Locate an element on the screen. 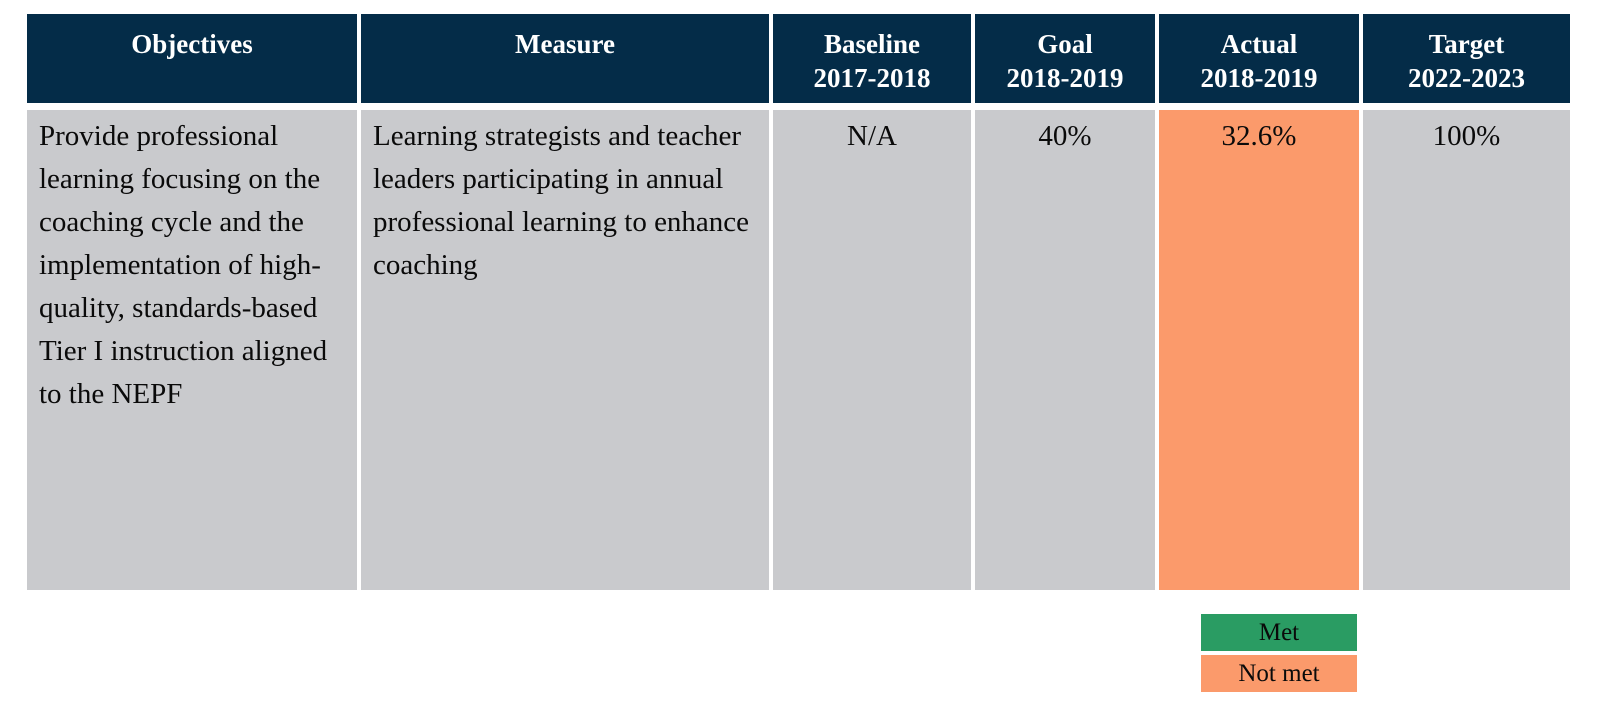  column-header-years: 2017-2018 is located at coordinates (872, 78).